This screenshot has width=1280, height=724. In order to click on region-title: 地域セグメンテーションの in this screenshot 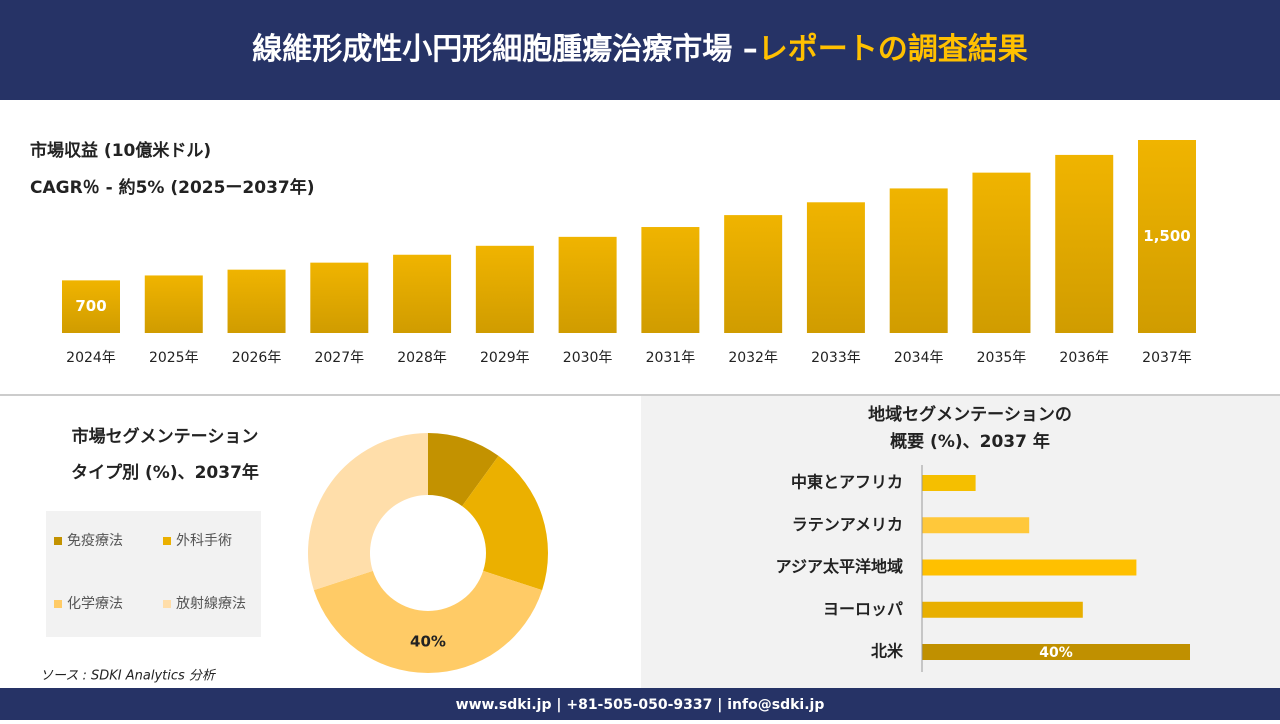, I will do `click(970, 414)`.